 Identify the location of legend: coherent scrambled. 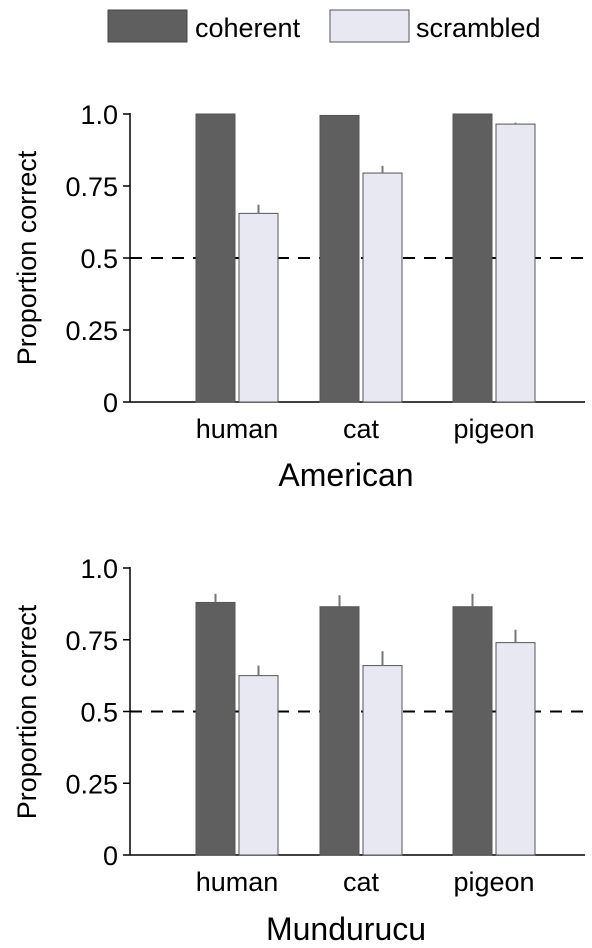
(324, 26).